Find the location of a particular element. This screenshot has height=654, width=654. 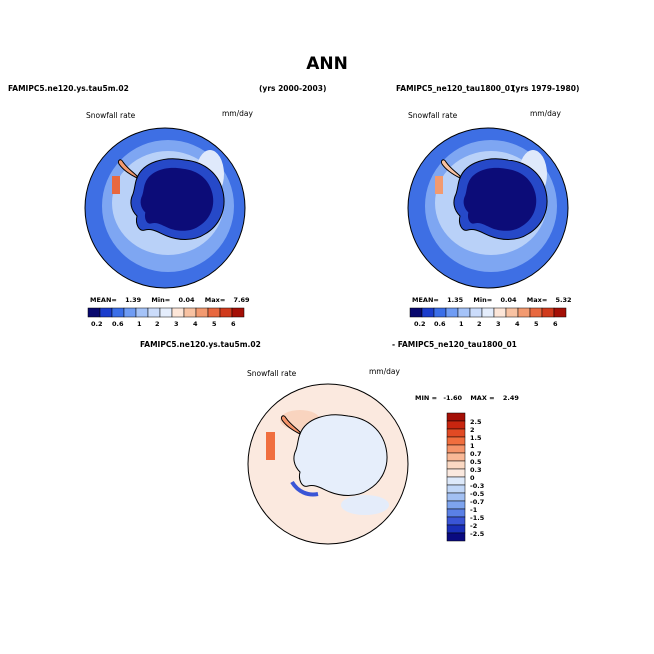

diff-negative-patch is located at coordinates (365, 505).